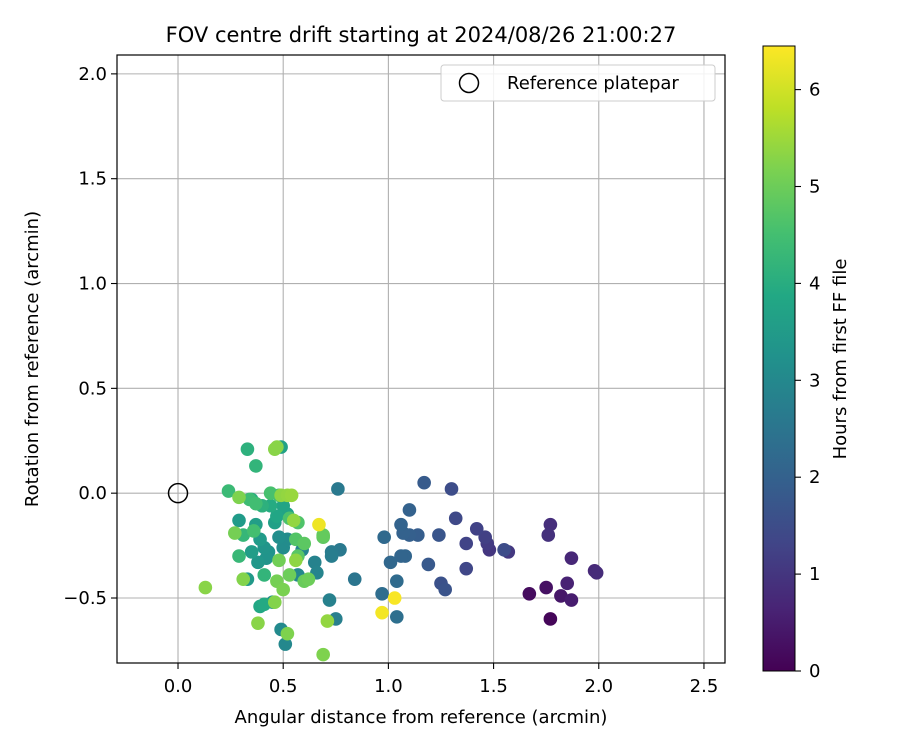  Describe the element at coordinates (441, 680) in the screenshot. I see `x-axis-ticks: 0.0 0.5 1.0 1.5 2.0 2.5` at that location.